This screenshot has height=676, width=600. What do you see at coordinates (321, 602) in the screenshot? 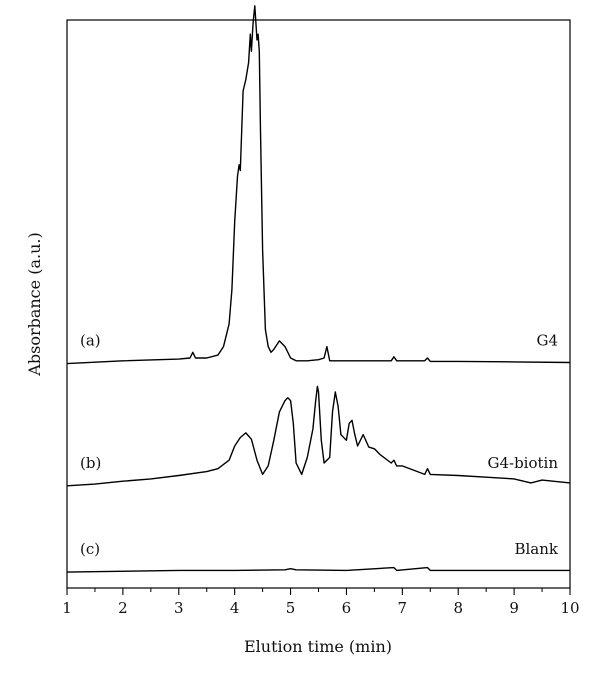
I see `x-axis-ticks: 1 2 3 4 5 6 7 8 9 10` at bounding box center [321, 602].